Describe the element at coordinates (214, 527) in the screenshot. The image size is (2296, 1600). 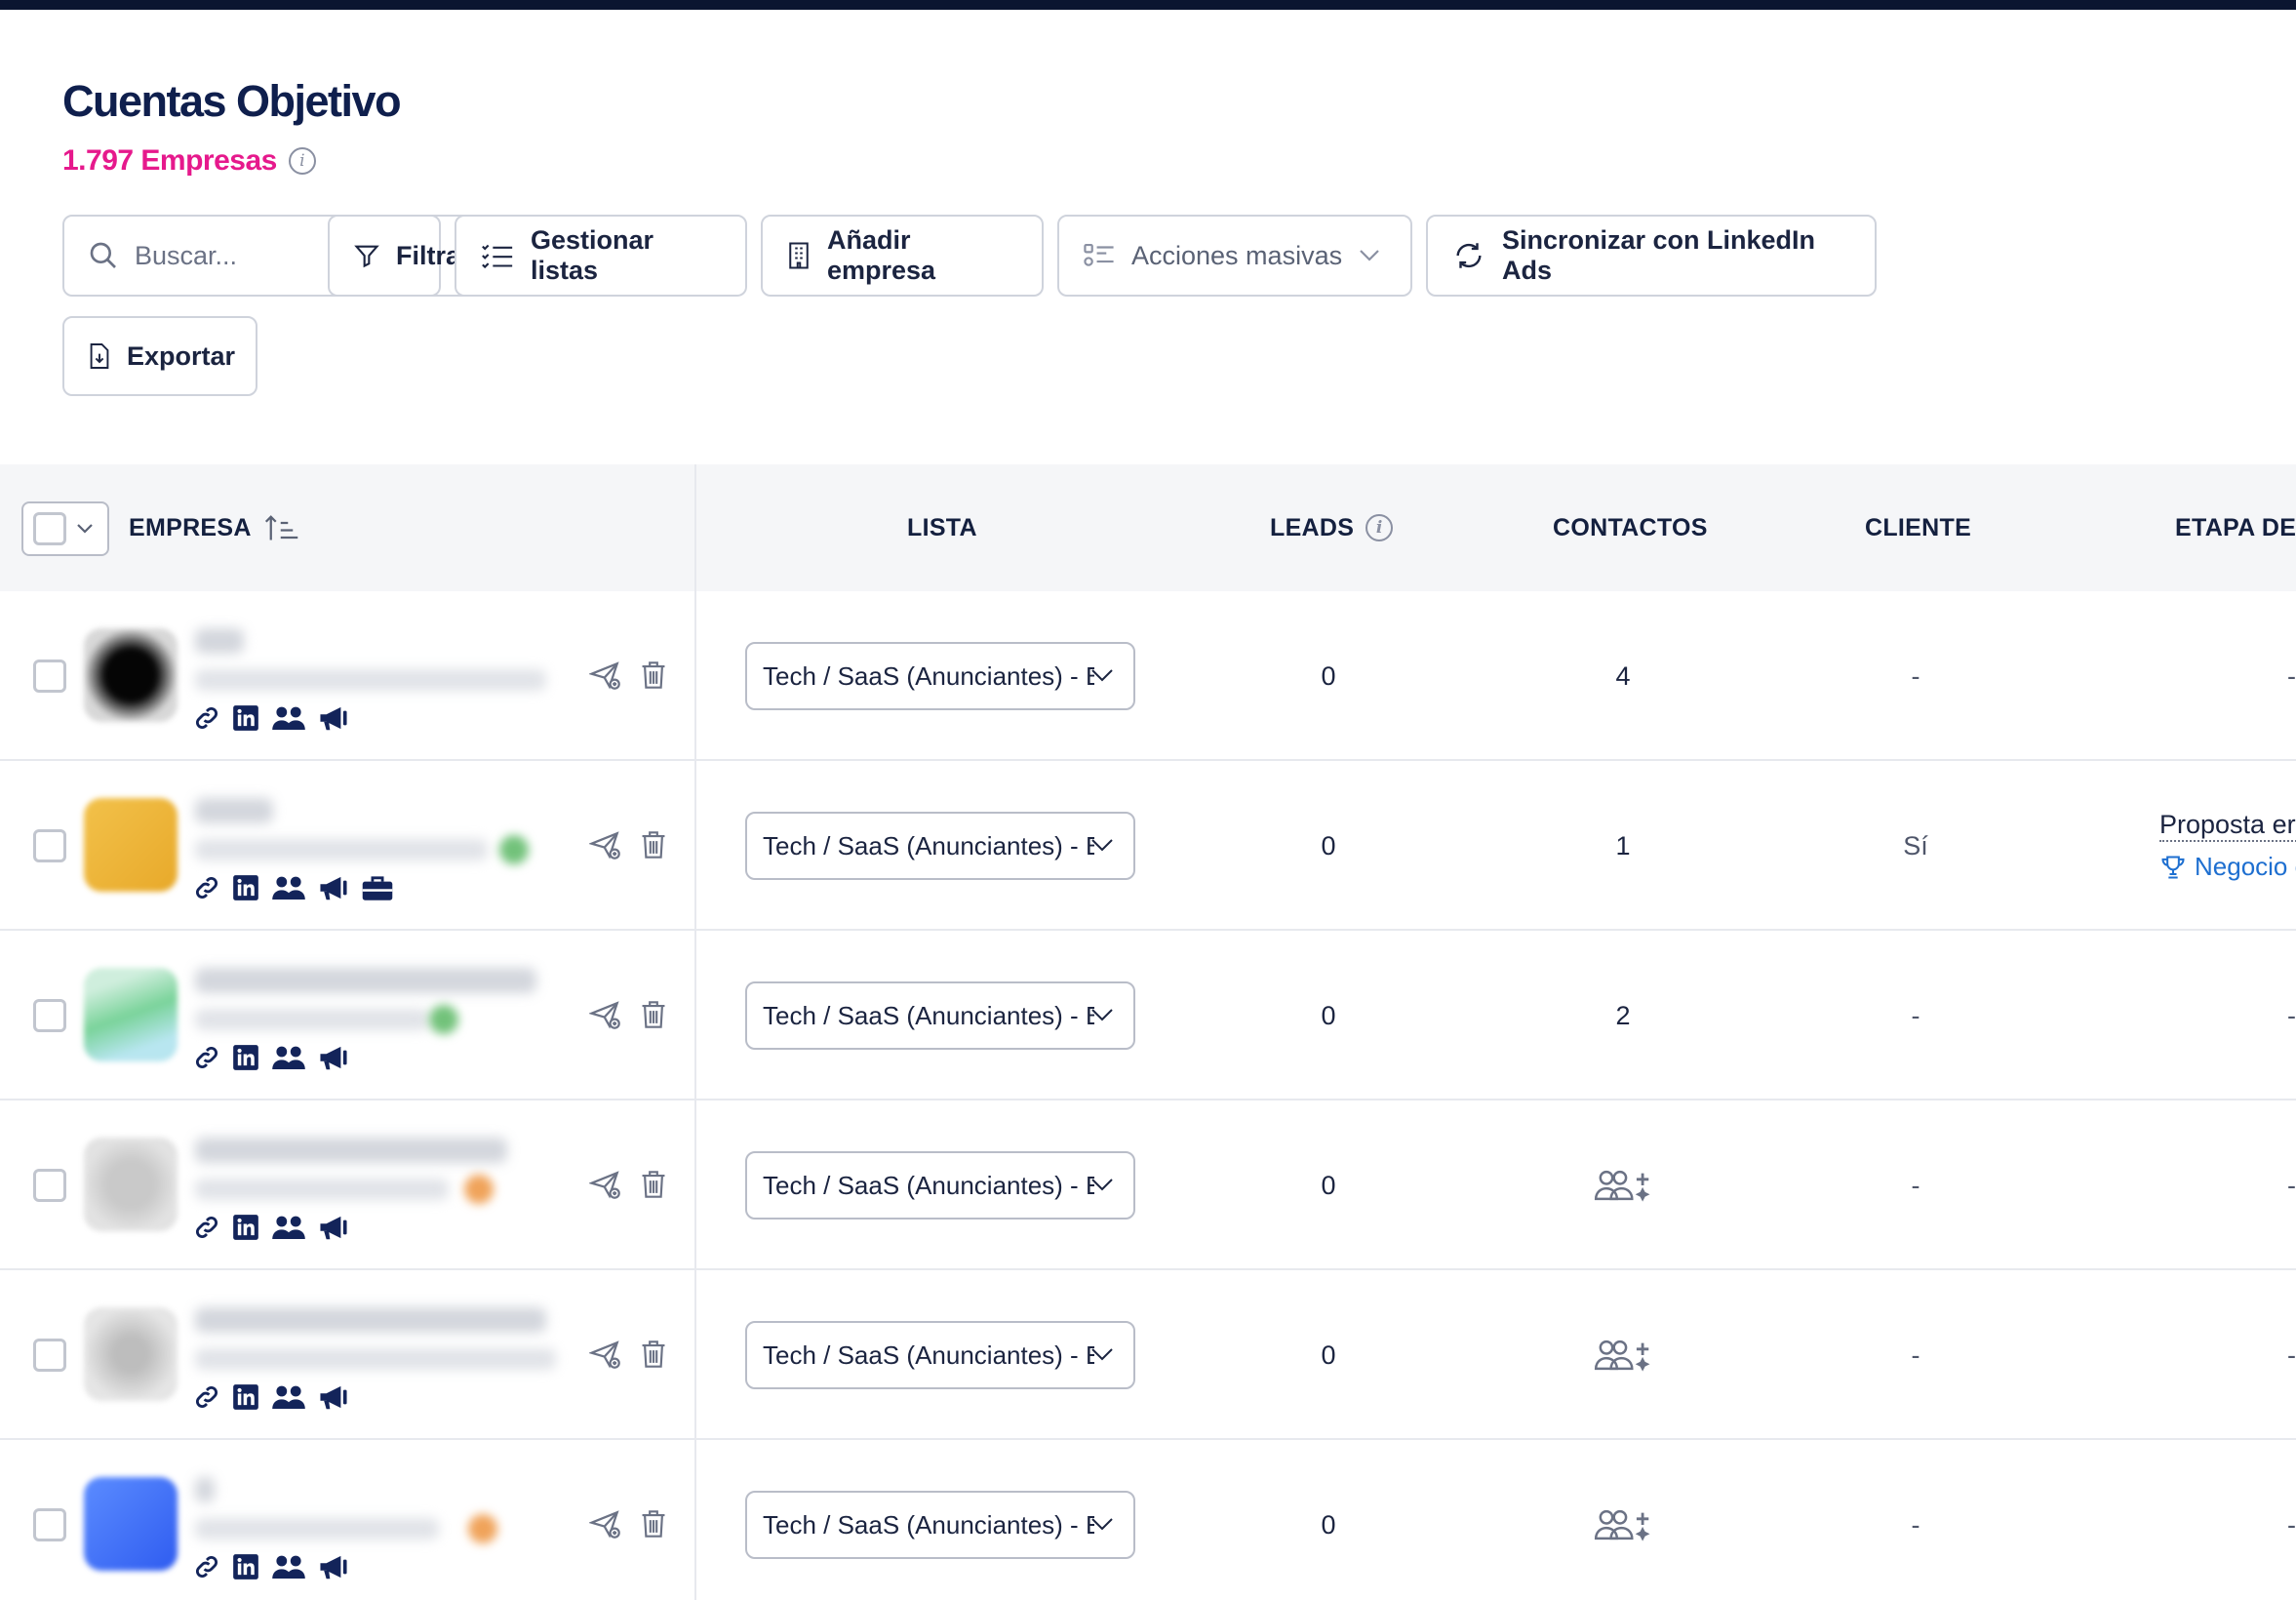
I see `column-empresa: EMPRESA` at that location.